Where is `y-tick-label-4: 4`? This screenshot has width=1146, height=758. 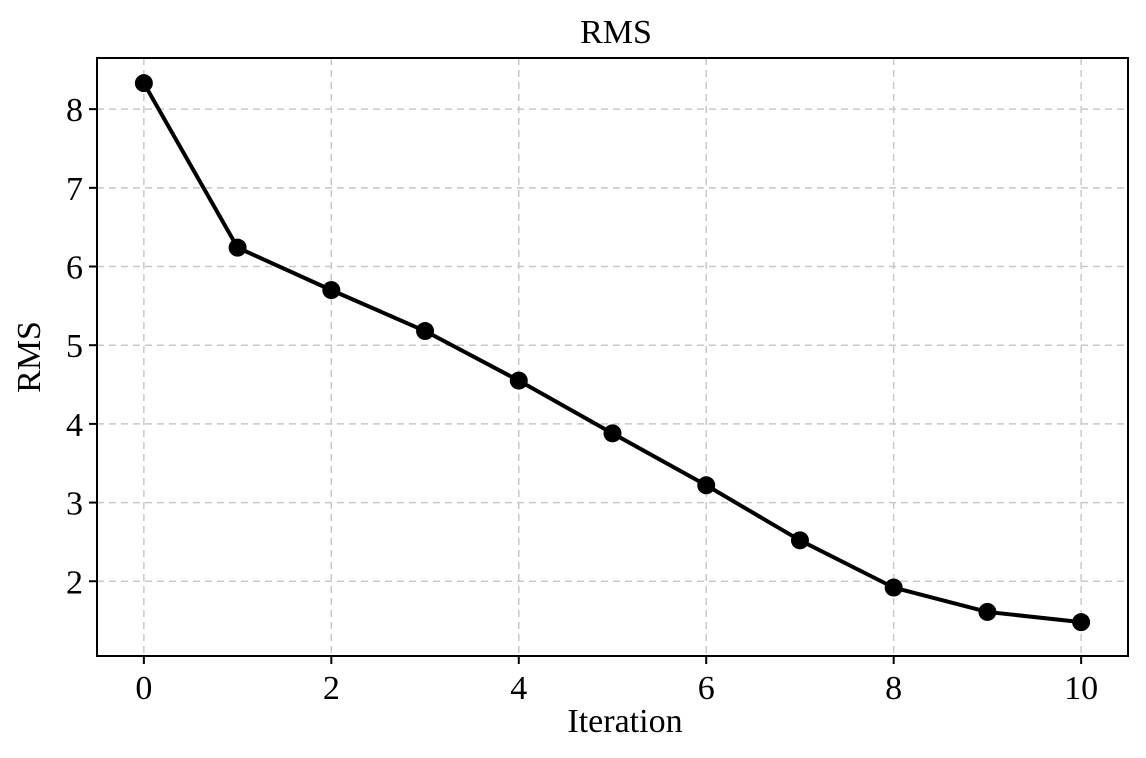 y-tick-label-4: 4 is located at coordinates (74, 425).